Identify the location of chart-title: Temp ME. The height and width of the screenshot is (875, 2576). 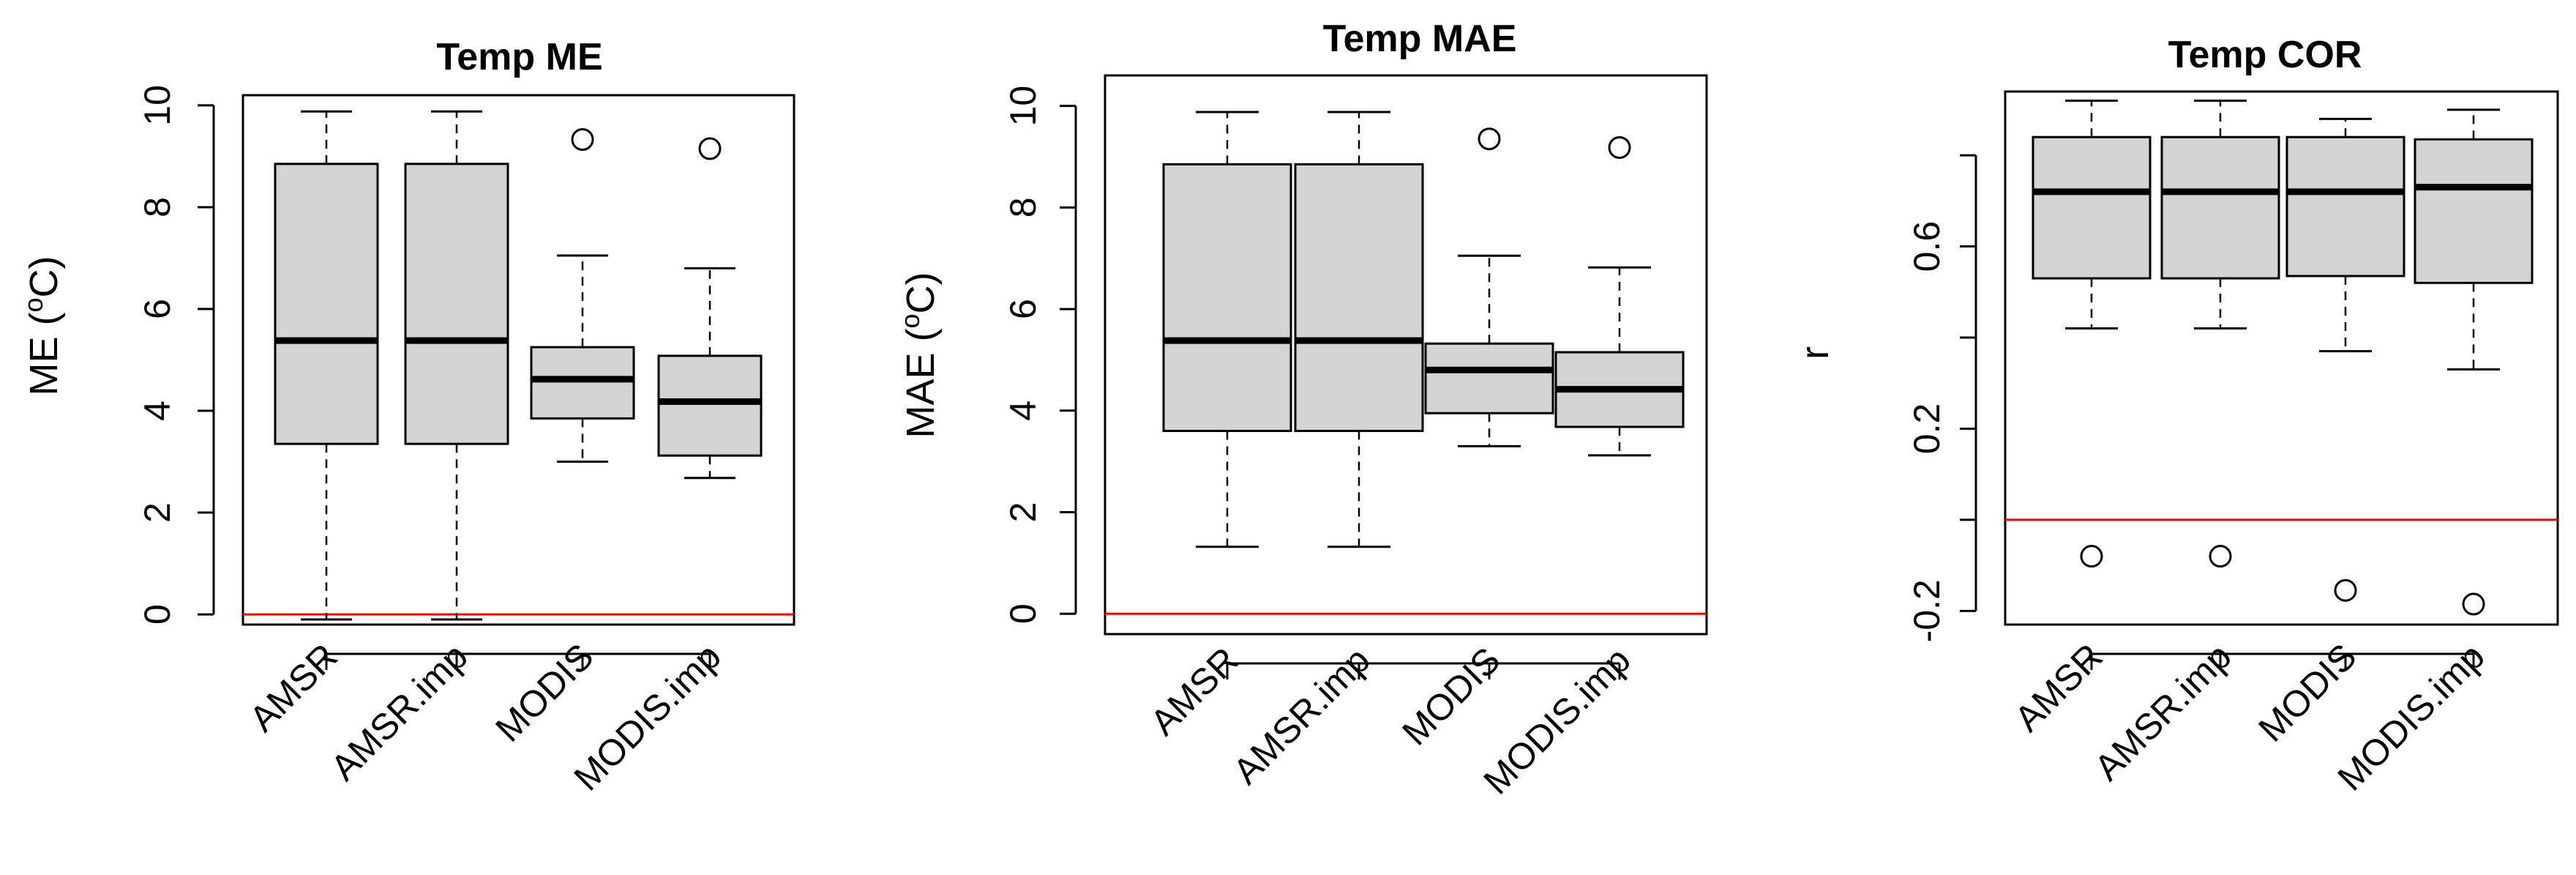
(519, 57).